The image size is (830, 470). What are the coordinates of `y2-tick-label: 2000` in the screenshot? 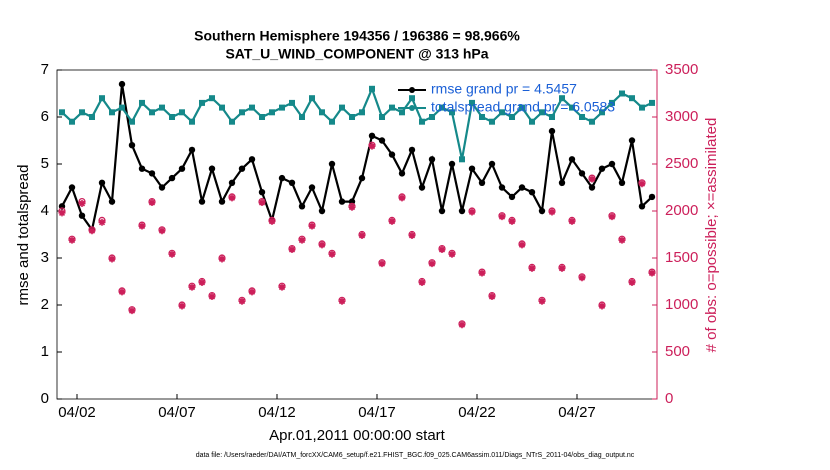 It's located at (681, 210).